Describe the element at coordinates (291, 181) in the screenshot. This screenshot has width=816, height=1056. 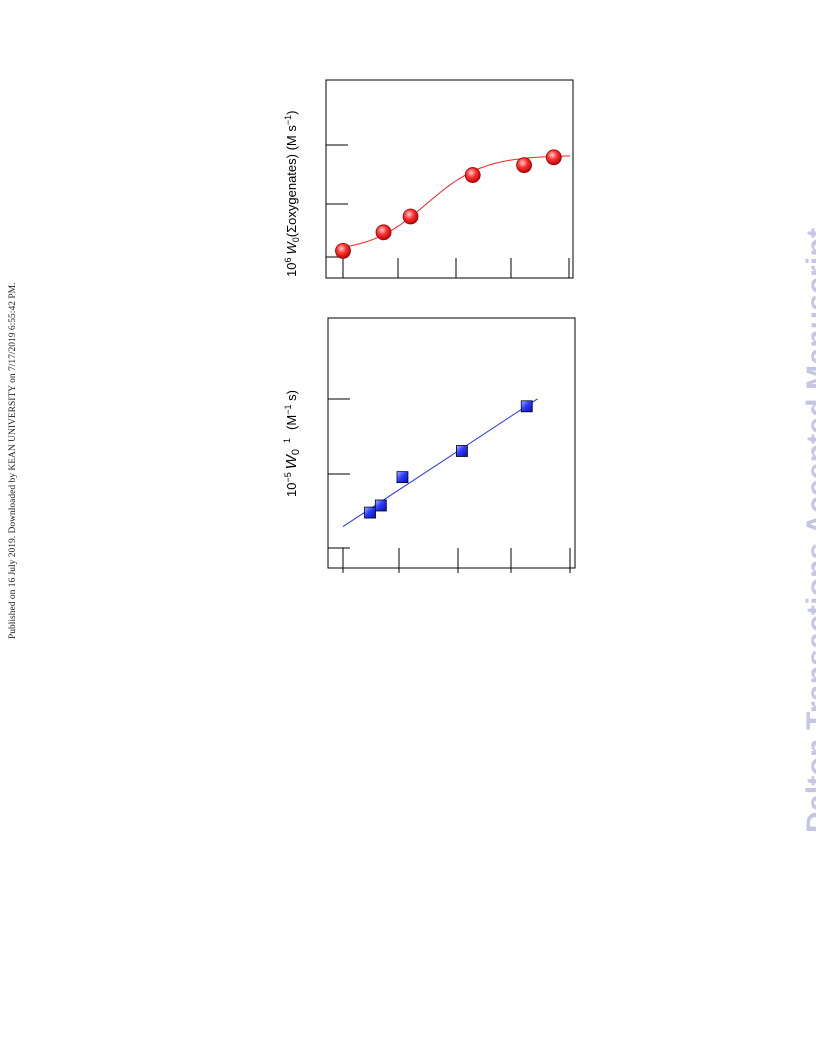
I see `label-body: (Σoxygenates) (M s` at that location.